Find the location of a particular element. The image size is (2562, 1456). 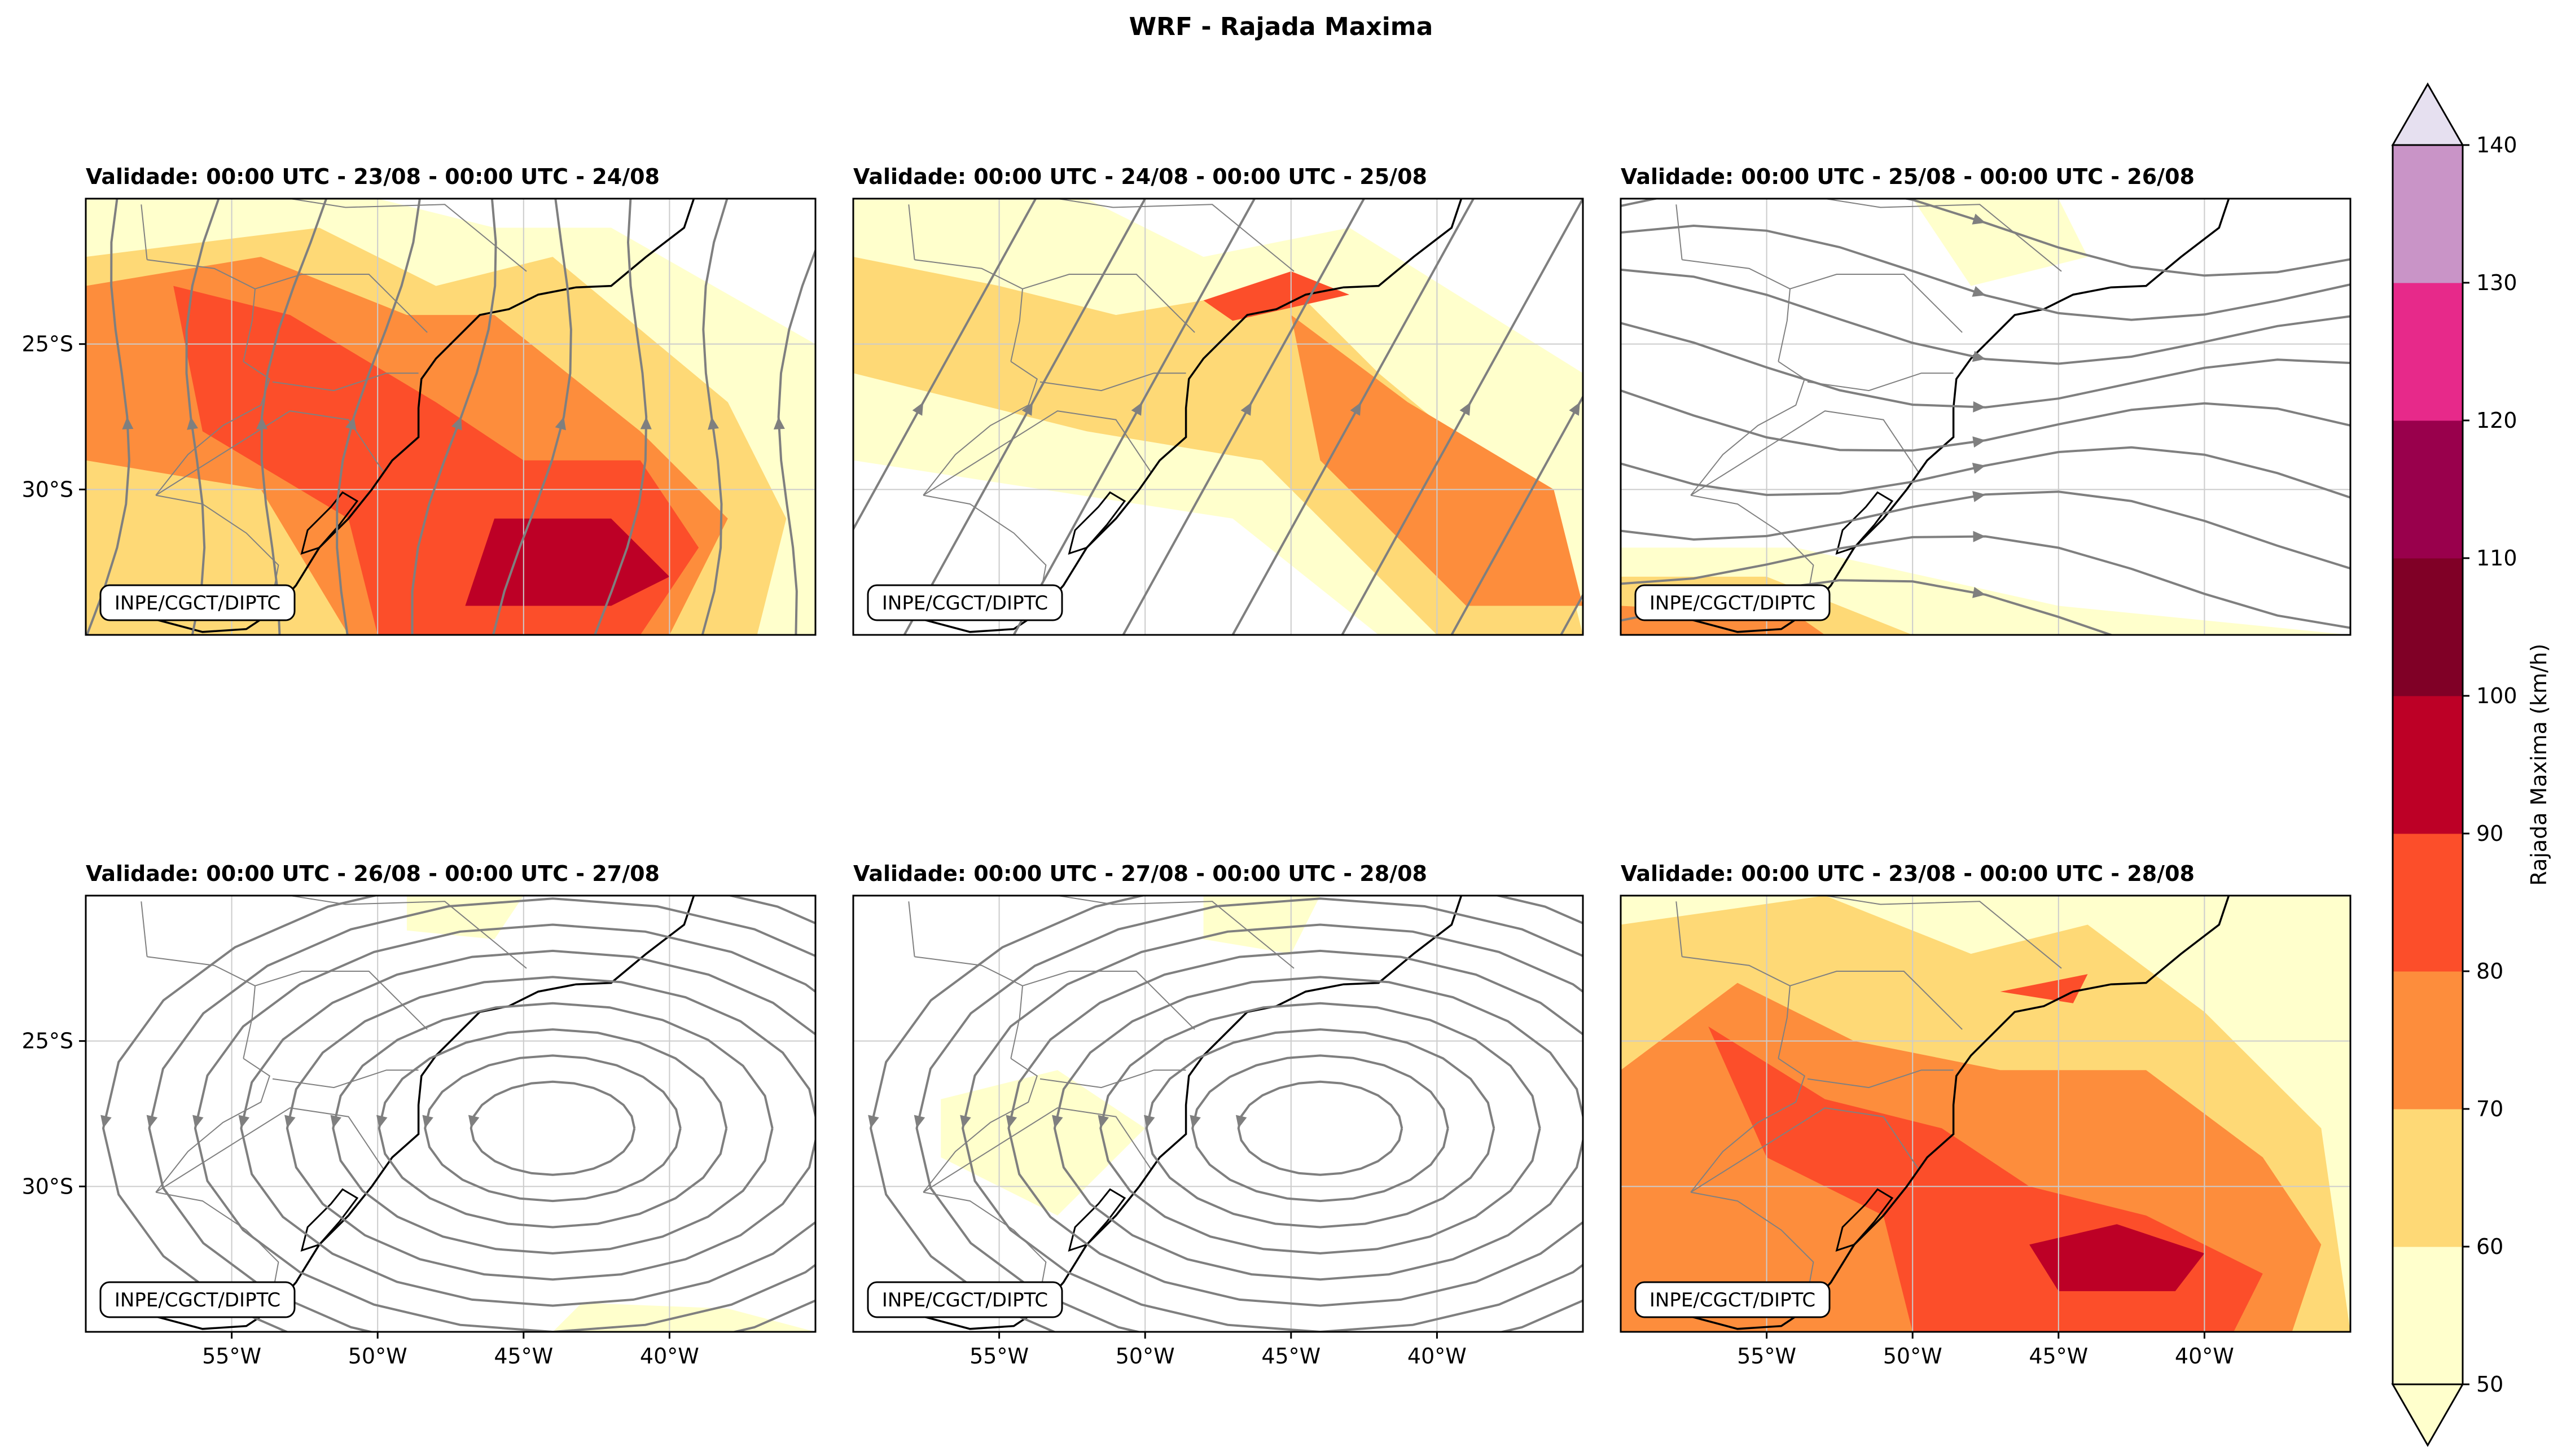

colorbar-tick-label: 90 is located at coordinates (2489, 833).